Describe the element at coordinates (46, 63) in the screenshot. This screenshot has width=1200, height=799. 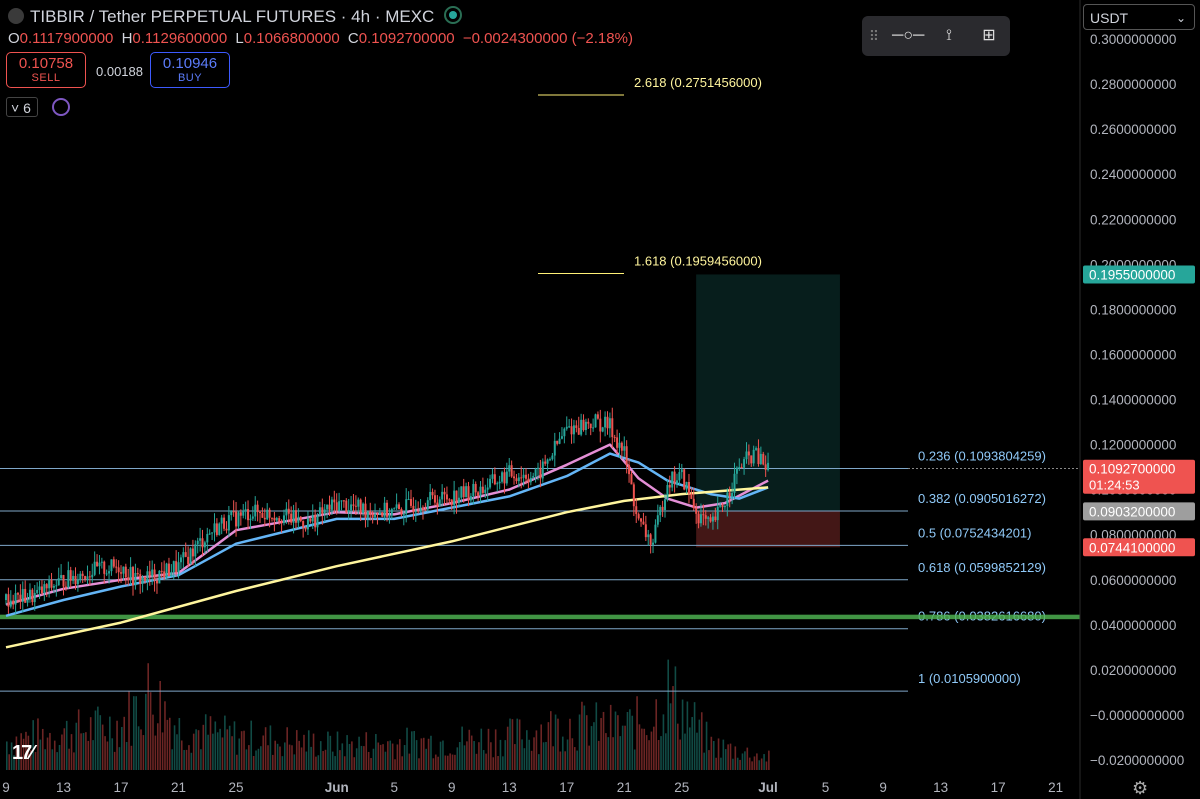
I see `sell-price: 0.10758` at that location.